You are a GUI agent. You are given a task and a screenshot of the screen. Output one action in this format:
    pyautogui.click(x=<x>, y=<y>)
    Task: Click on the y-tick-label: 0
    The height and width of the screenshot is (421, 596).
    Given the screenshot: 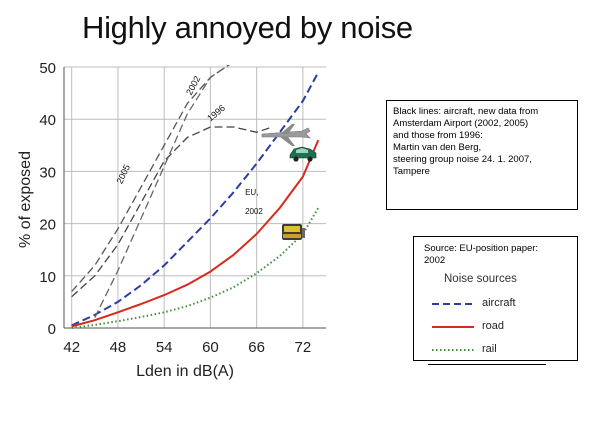 What is the action you would take?
    pyautogui.click(x=52, y=329)
    